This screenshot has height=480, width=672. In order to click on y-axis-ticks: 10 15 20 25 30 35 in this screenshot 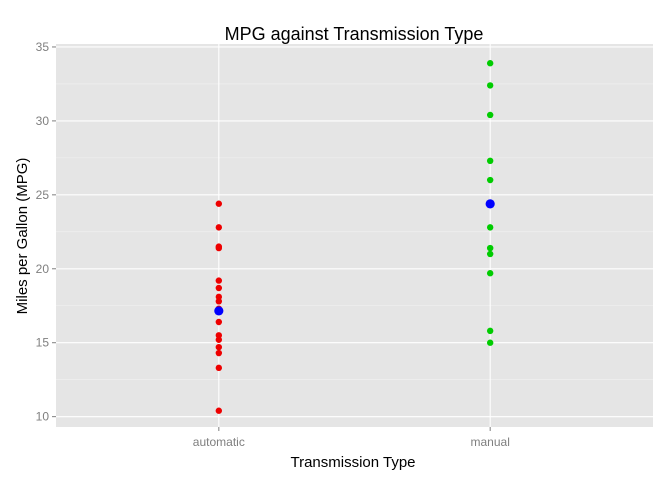, I will do `click(46, 232)`.